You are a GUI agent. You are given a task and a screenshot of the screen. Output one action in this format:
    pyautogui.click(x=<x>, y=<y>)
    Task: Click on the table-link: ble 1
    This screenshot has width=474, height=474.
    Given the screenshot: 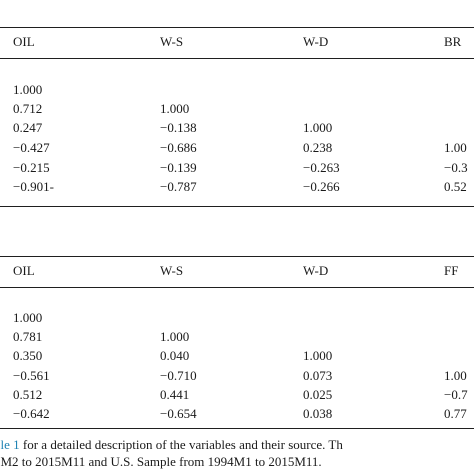 What is the action you would take?
    pyautogui.click(x=10, y=444)
    